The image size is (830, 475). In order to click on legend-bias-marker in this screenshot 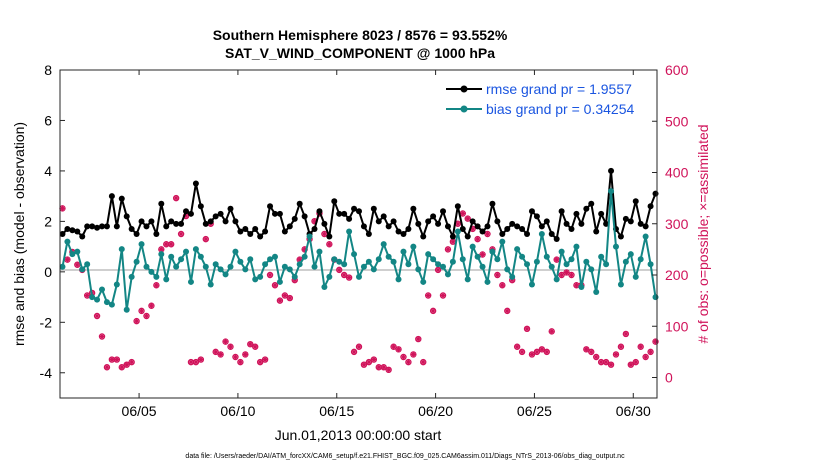, I will do `click(464, 109)`.